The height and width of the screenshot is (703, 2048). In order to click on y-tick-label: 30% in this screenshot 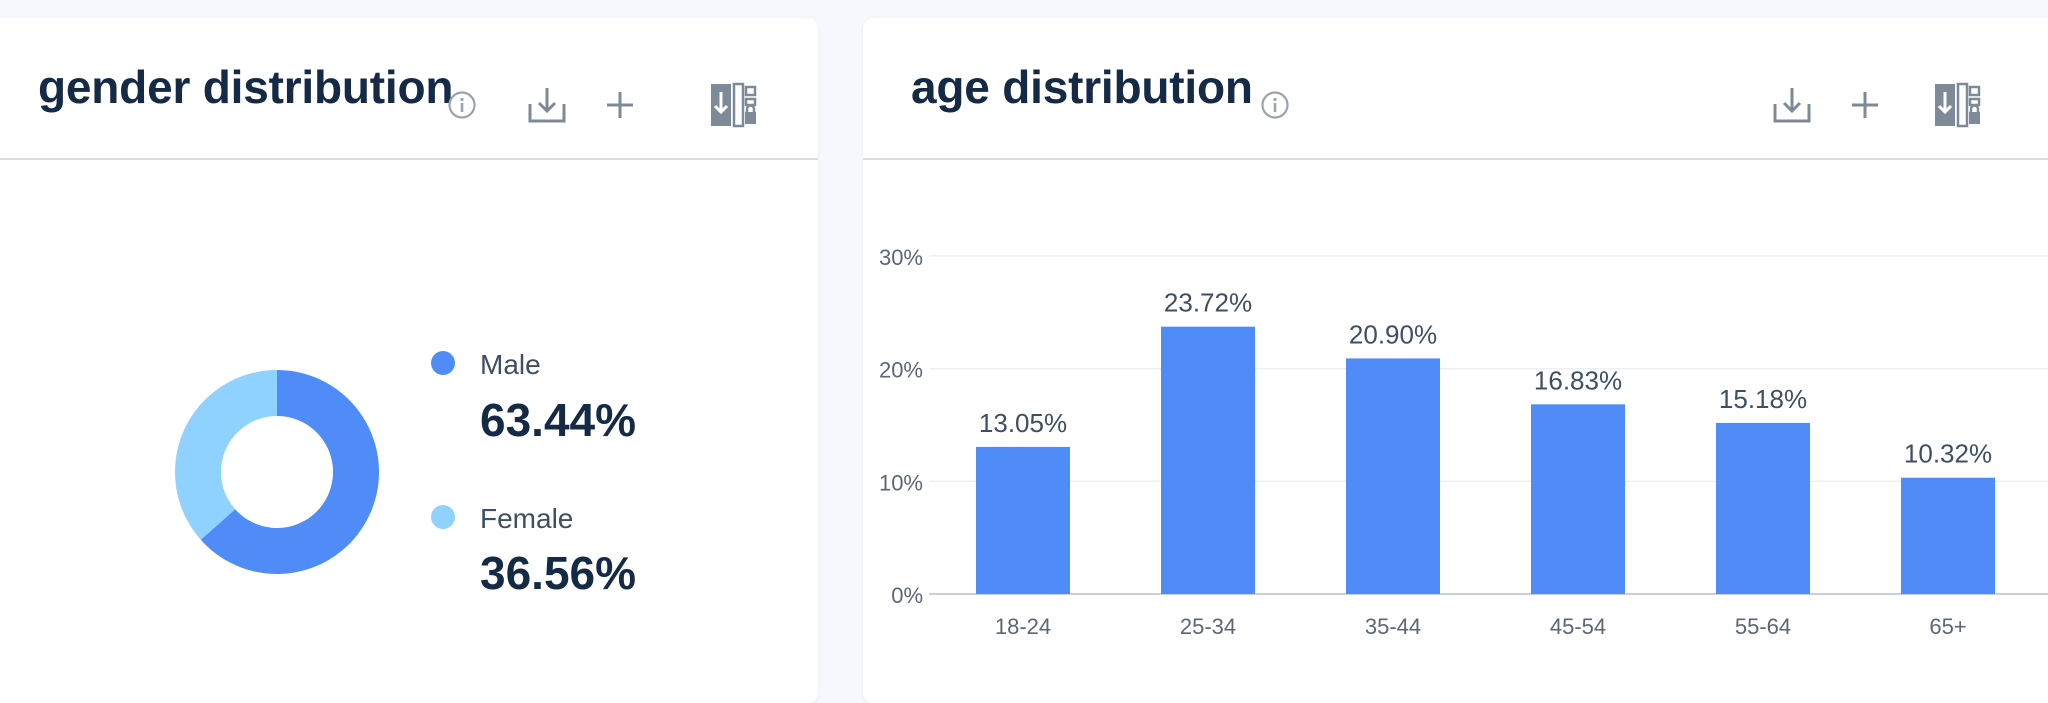, I will do `click(901, 257)`.